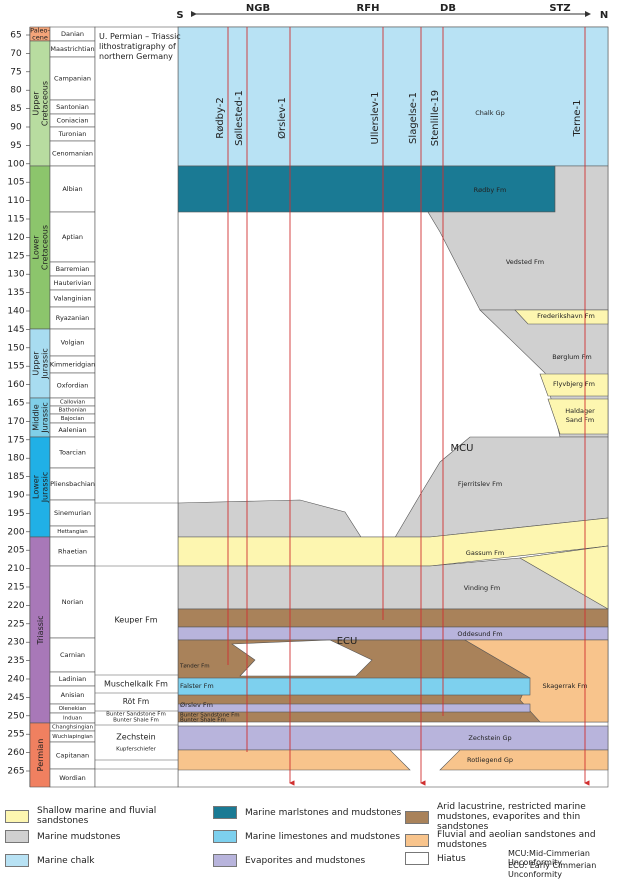 This screenshot has width=629, height=879. Describe the element at coordinates (489, 738) in the screenshot. I see `formation-label: Zechstein Gp` at that location.